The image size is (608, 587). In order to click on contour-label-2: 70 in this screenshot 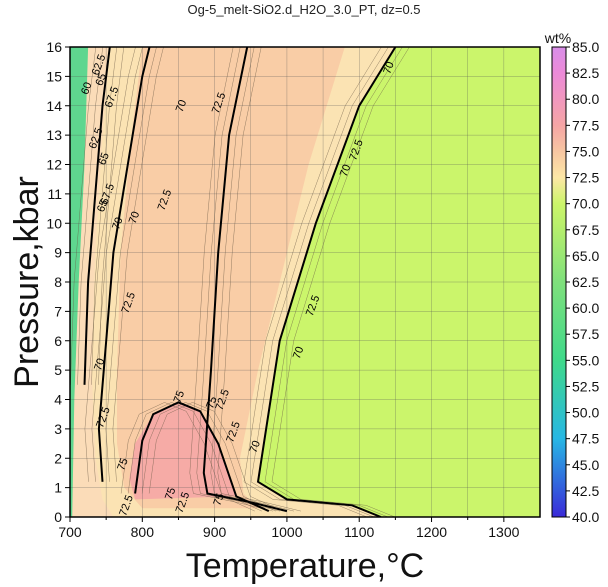, I will do `click(345, 171)`.